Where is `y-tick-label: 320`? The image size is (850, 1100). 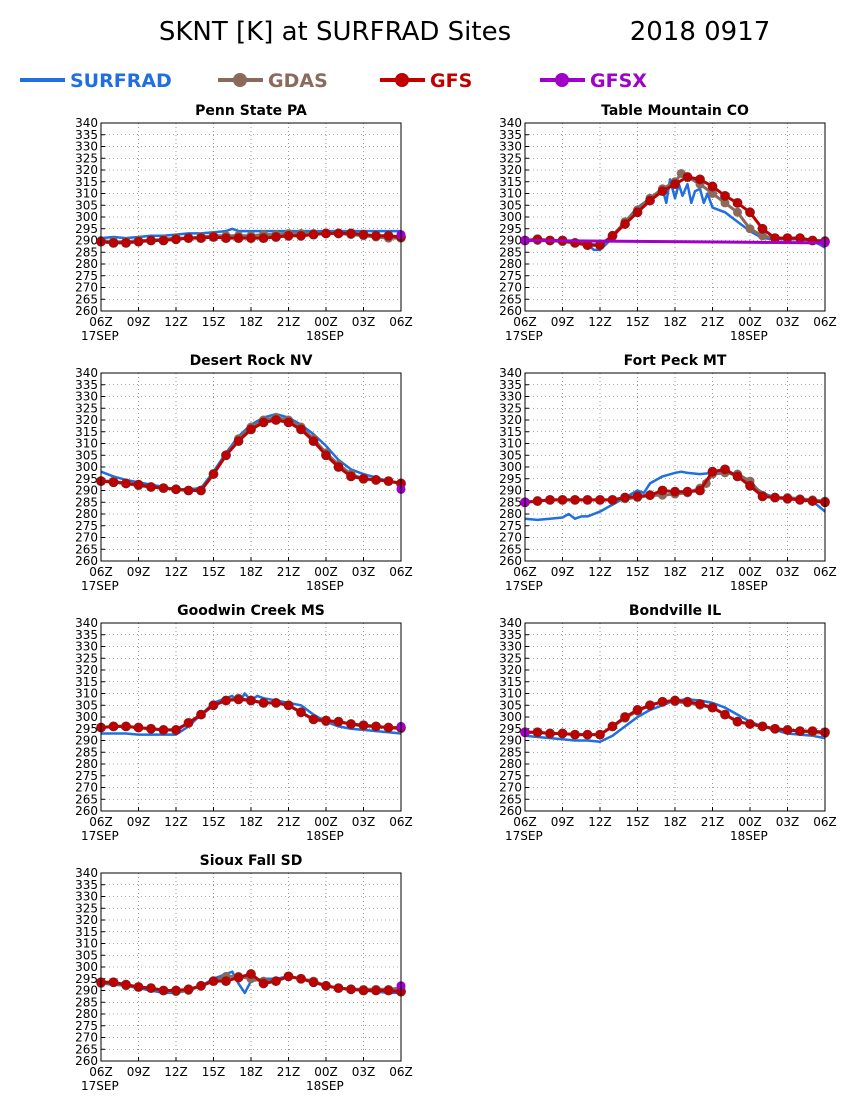 y-tick-label: 320 is located at coordinates (86, 170).